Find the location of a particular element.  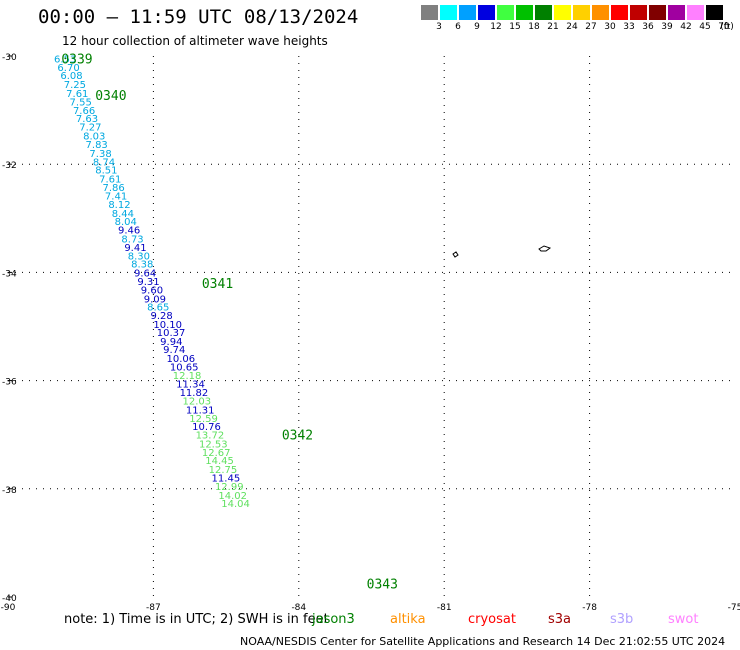

lat-tick-label: -30 is located at coordinates (9, 58).